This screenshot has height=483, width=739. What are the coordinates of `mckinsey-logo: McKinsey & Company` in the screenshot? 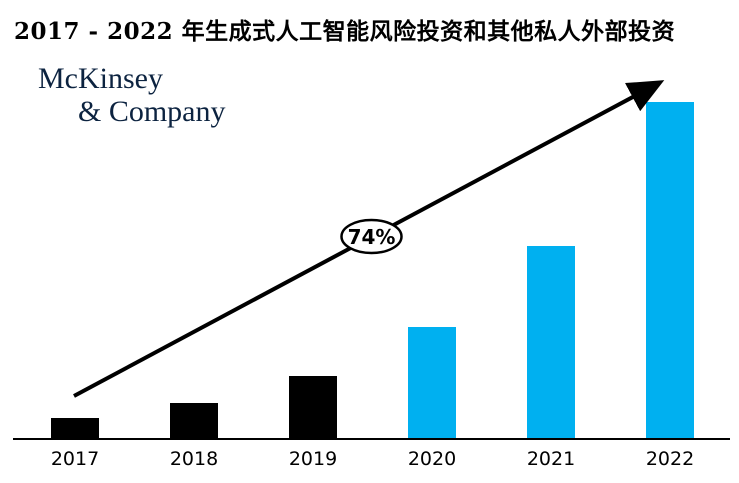 It's located at (132, 95).